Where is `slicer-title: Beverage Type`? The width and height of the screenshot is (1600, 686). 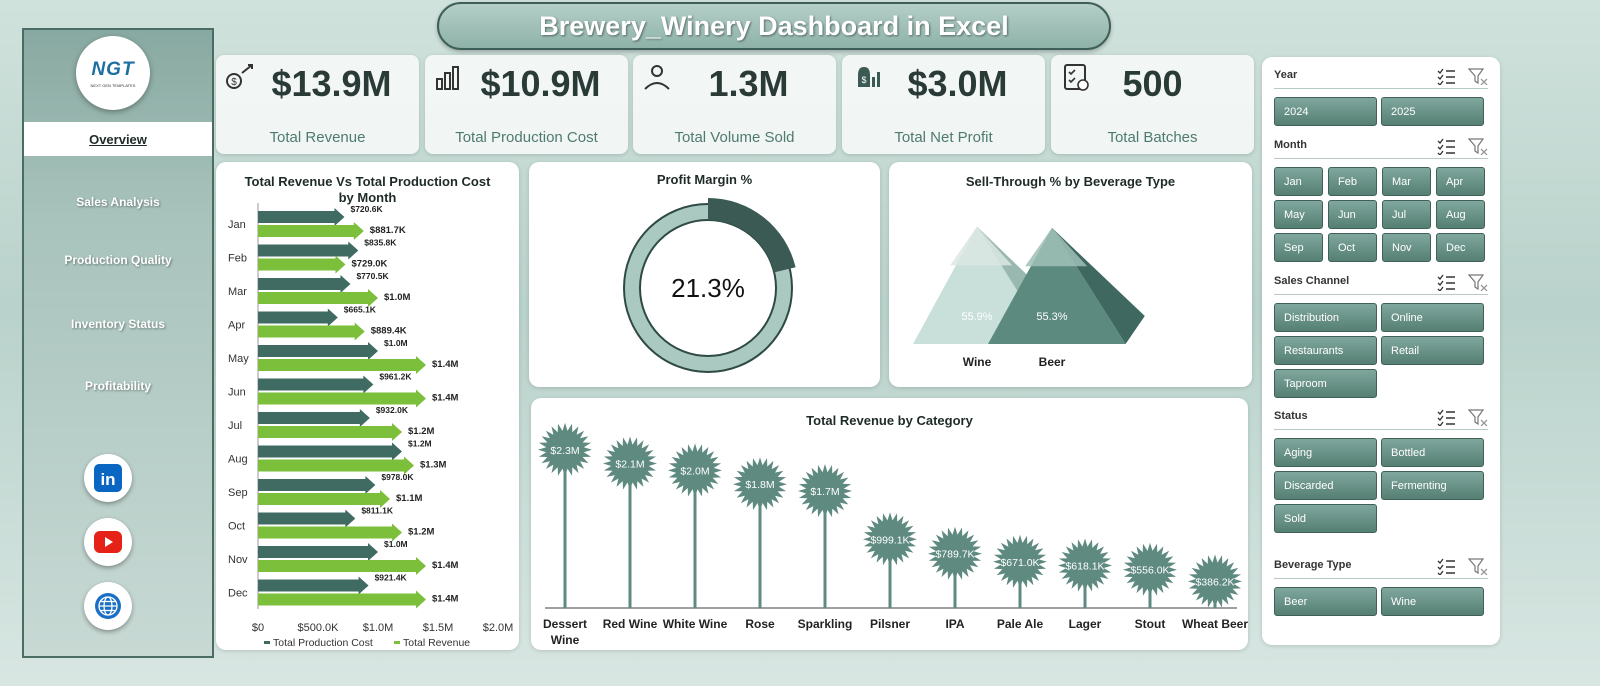 slicer-title: Beverage Type is located at coordinates (1313, 565).